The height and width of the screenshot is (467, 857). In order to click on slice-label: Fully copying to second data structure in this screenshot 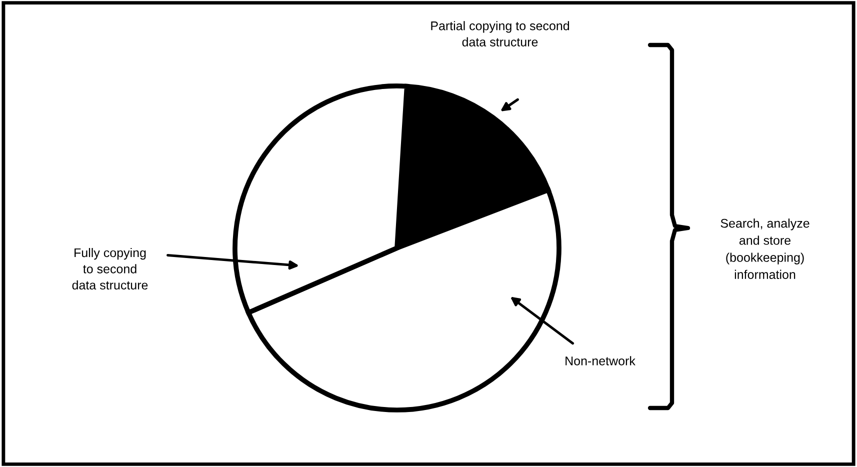, I will do `click(110, 269)`.